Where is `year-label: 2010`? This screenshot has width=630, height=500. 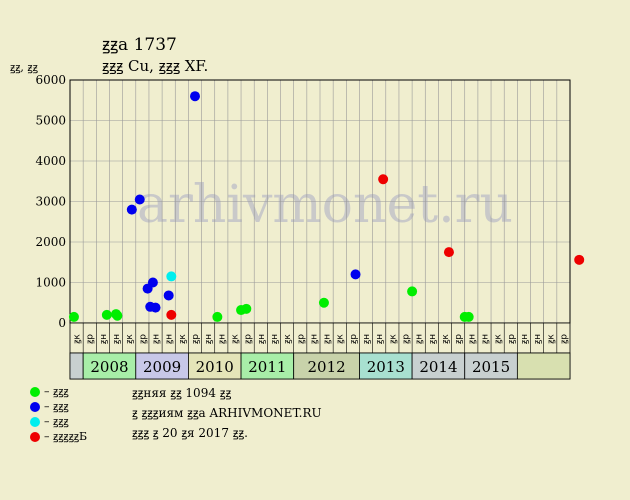
year-label: 2010 is located at coordinates (215, 367).